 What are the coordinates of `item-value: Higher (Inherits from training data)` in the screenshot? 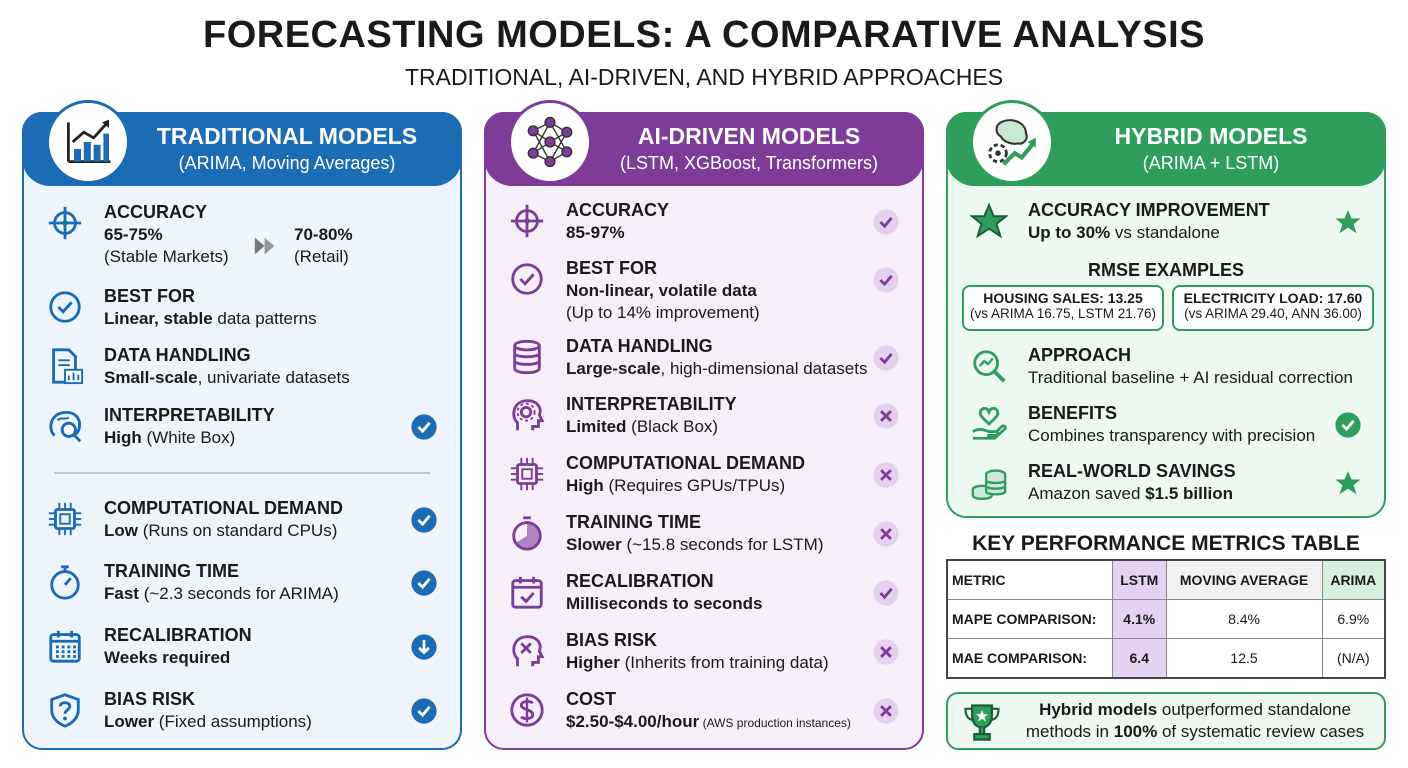 It's located at (697, 663).